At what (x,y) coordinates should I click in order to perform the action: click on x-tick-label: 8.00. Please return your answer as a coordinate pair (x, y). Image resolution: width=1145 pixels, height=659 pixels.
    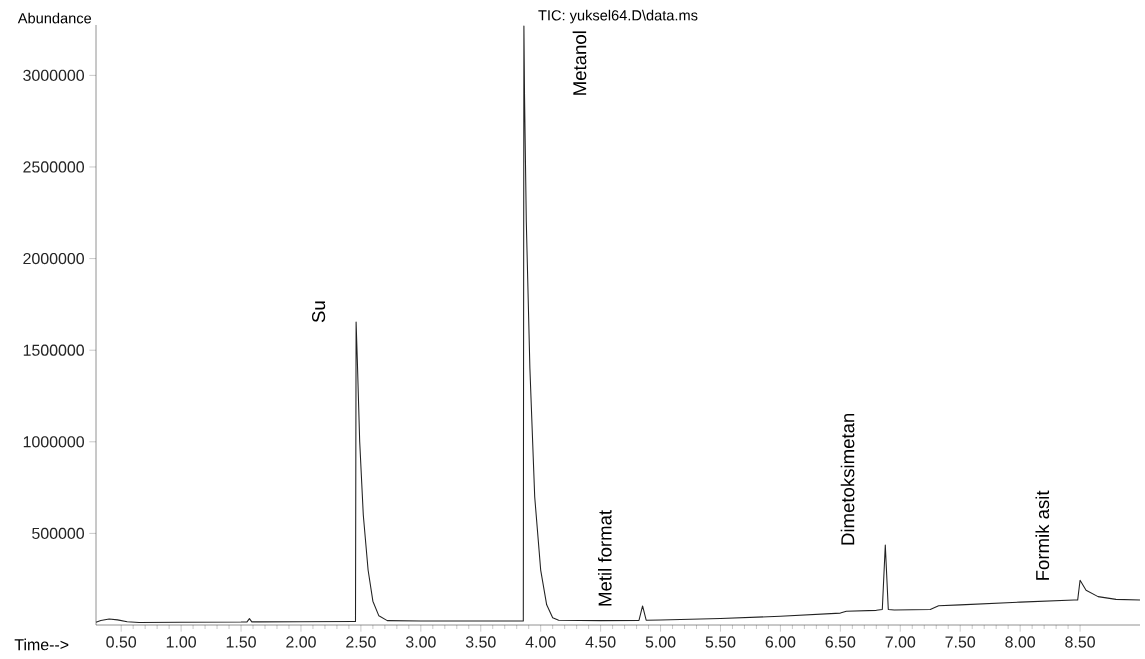
    Looking at the image, I should click on (1020, 642).